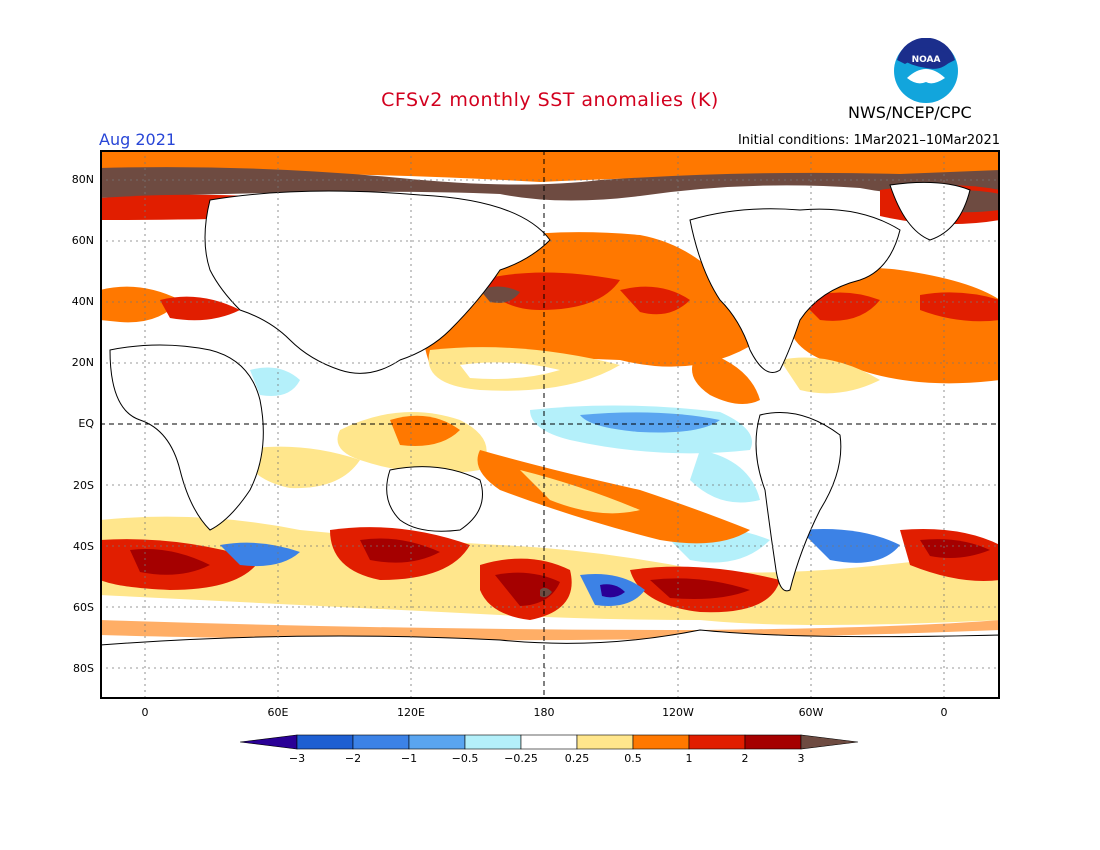 This screenshot has width=1100, height=850. Describe the element at coordinates (82, 240) in the screenshot. I see `lat-label: 60N` at that location.